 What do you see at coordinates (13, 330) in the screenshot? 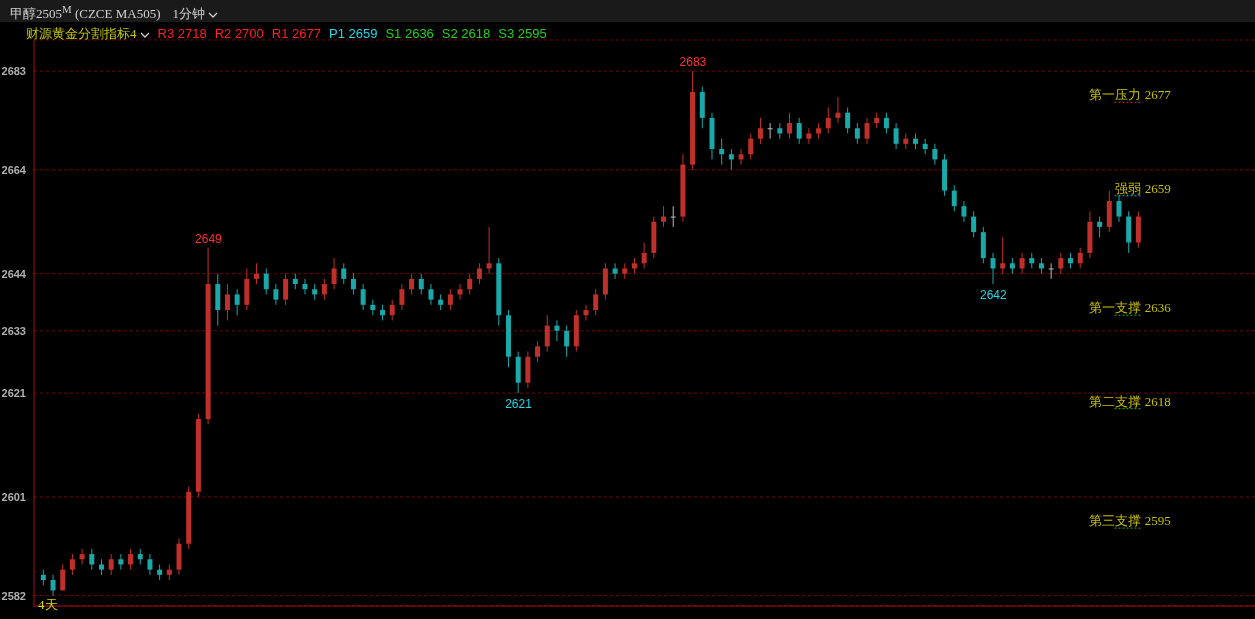
I see `y-tick-label: 2633` at bounding box center [13, 330].